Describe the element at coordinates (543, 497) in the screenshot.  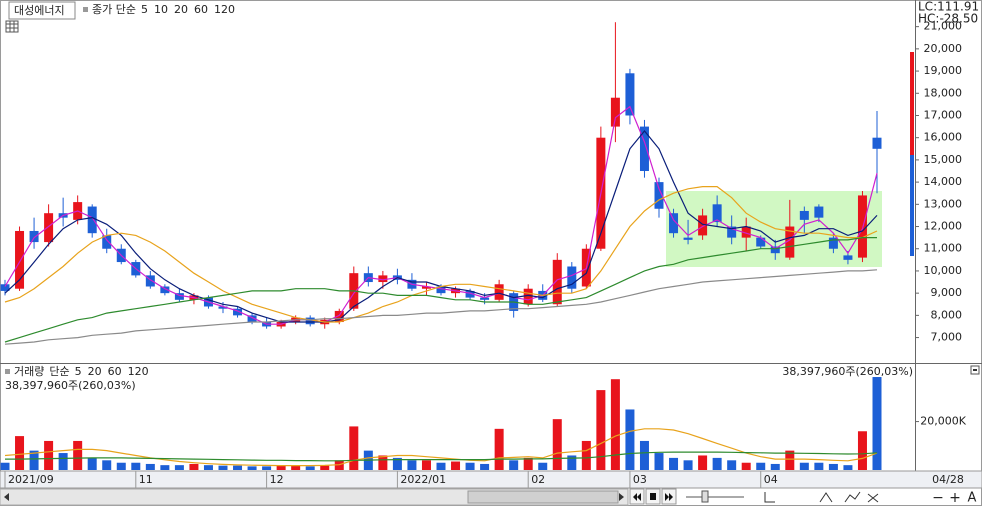
I see `scroll-thumb` at that location.